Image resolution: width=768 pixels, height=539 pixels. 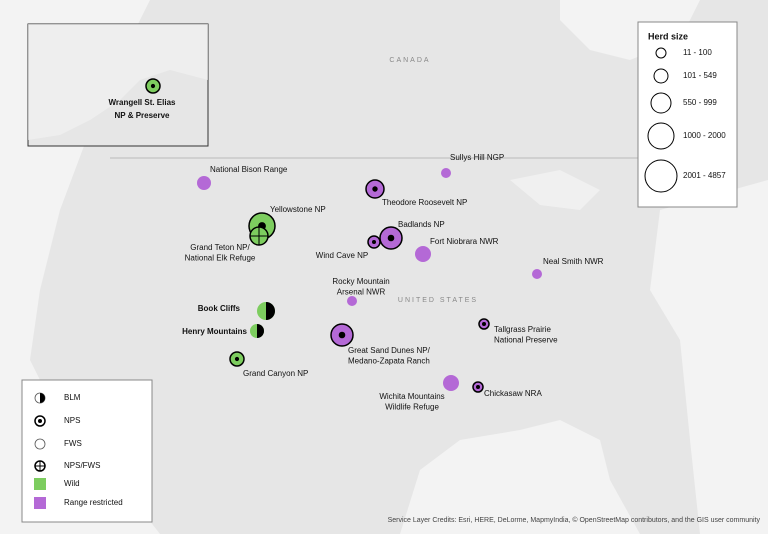 What do you see at coordinates (555, 190) in the screenshot?
I see `great-lakes` at bounding box center [555, 190].